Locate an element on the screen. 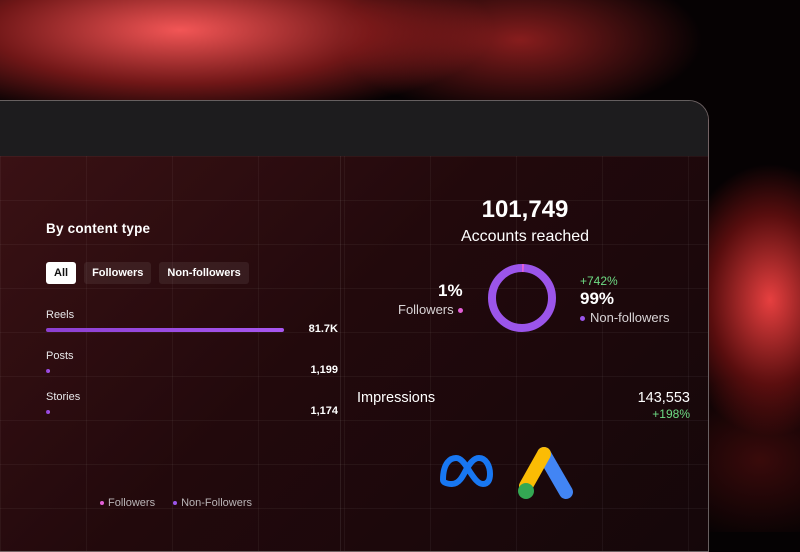 The image size is (800, 552). non-followers-dot is located at coordinates (582, 319).